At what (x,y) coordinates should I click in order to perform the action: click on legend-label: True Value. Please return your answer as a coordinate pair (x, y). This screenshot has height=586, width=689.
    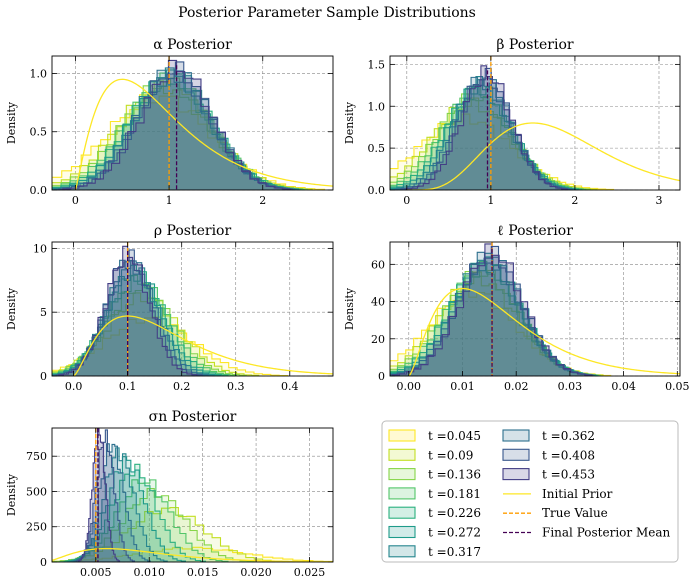
    Looking at the image, I should click on (575, 513).